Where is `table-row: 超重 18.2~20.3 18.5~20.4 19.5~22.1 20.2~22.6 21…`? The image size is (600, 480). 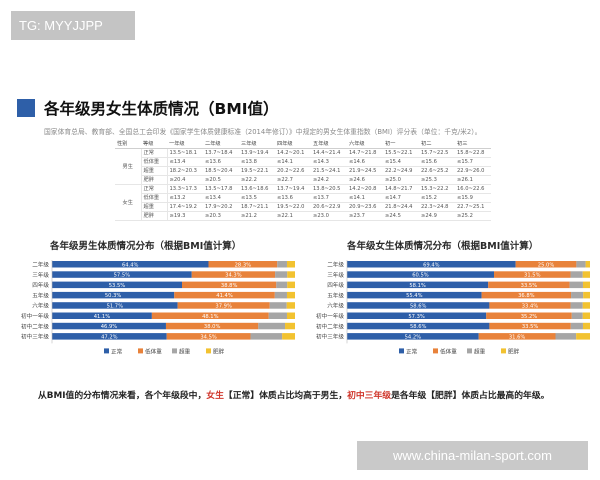 table-row: 超重 18.2~20.3 18.5~20.4 19.5~22.1 20.2~22.6 21… is located at coordinates (303, 171).